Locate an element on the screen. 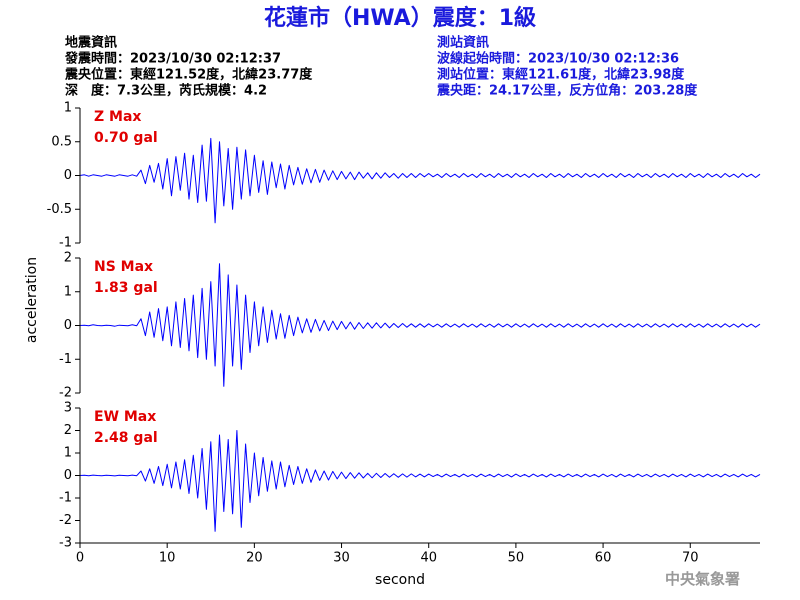 This screenshot has height=600, width=800. max-label: Z Max is located at coordinates (117, 117).